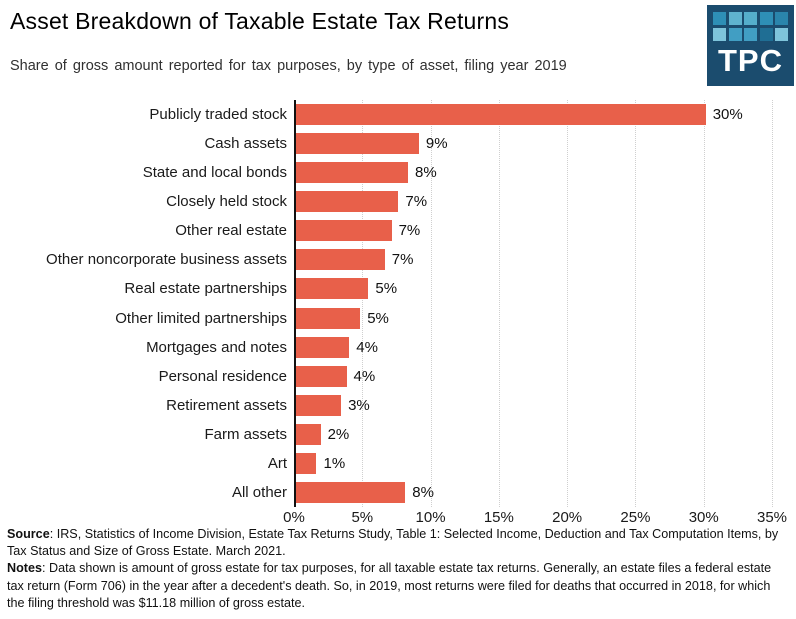 This screenshot has height=619, width=796. I want to click on x-tick-label: 10%, so click(430, 517).